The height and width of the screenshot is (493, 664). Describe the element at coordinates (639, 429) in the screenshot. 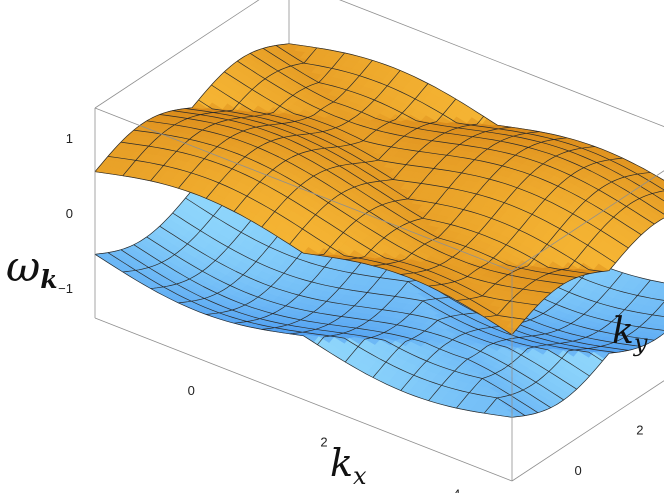

I see `y-tick-label: 2` at that location.